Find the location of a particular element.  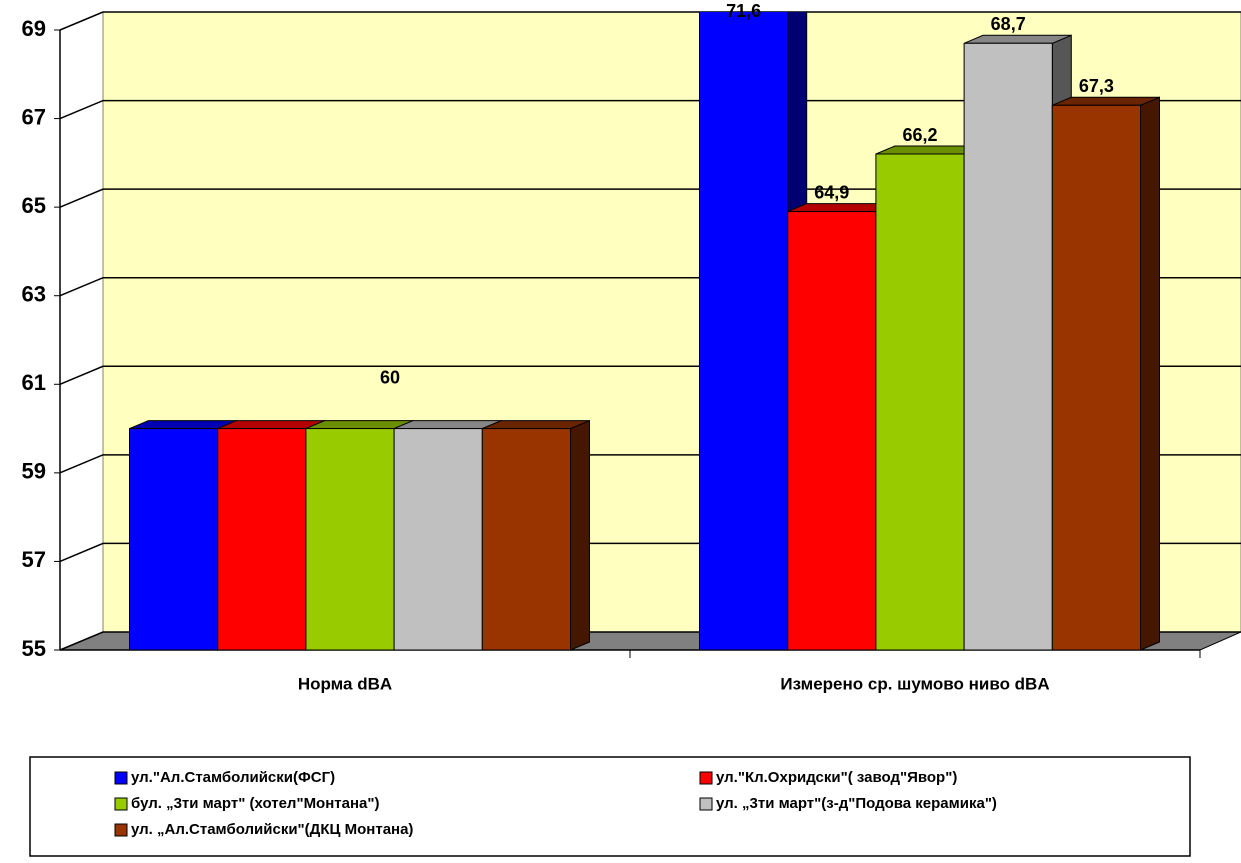

y-tick-label: 57 is located at coordinates (34, 559).